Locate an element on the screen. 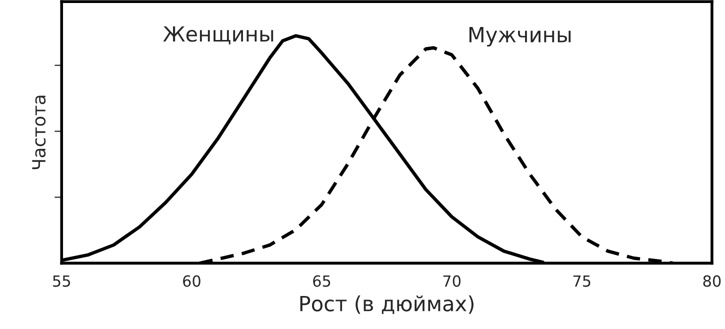  x-axis-title: Рост (в дюймах) is located at coordinates (387, 304).